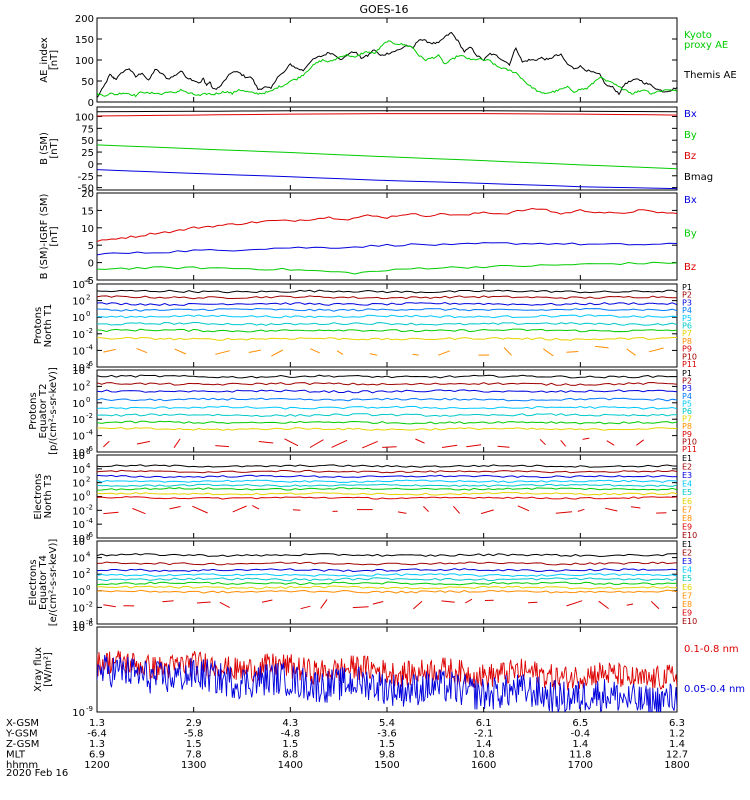  What do you see at coordinates (44, 148) in the screenshot?
I see `ylabel-line: B (SM)` at bounding box center [44, 148].